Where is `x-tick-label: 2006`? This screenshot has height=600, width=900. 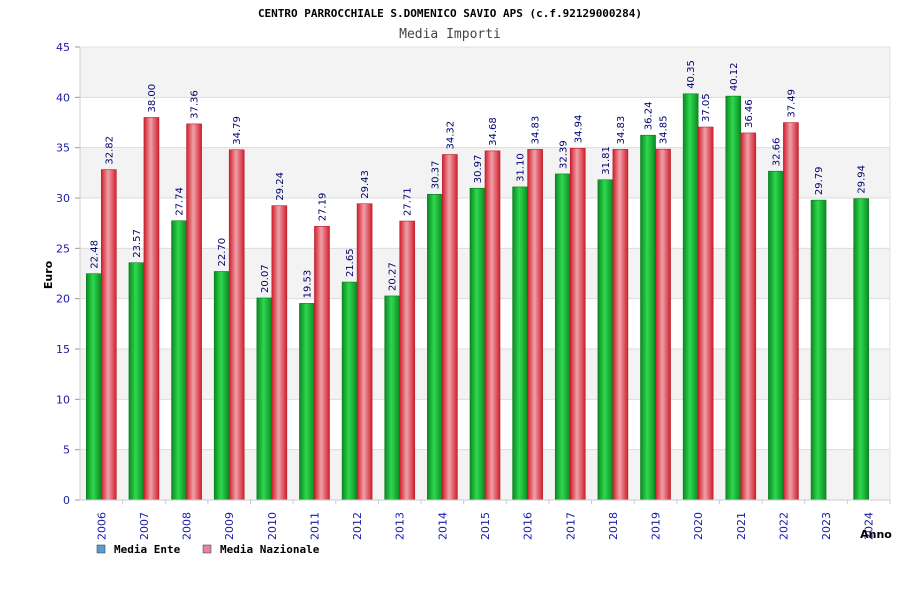
x-tick-label: 2006 is located at coordinates (101, 526).